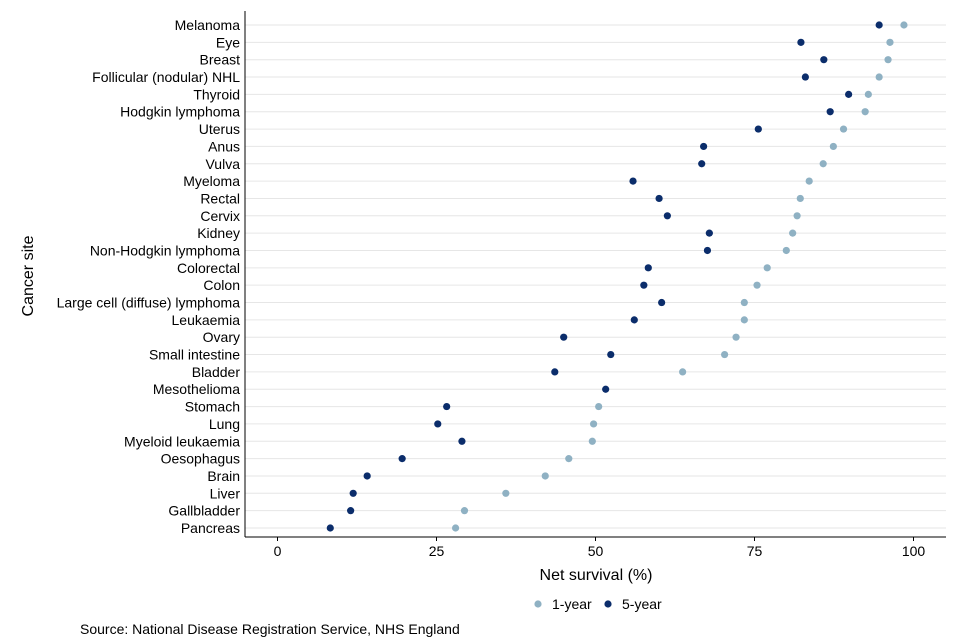  I want to click on category-label: Small intestine, so click(194, 355).